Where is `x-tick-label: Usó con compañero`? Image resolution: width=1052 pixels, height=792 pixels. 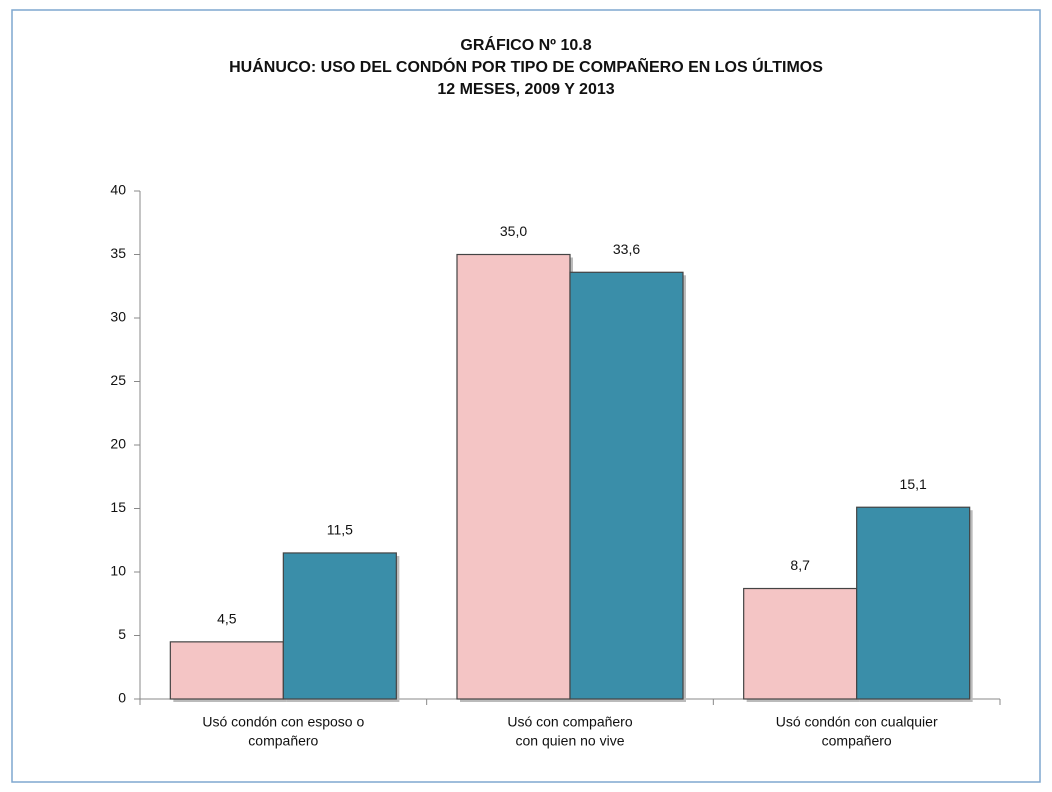 x-tick-label: Usó con compañero is located at coordinates (570, 722).